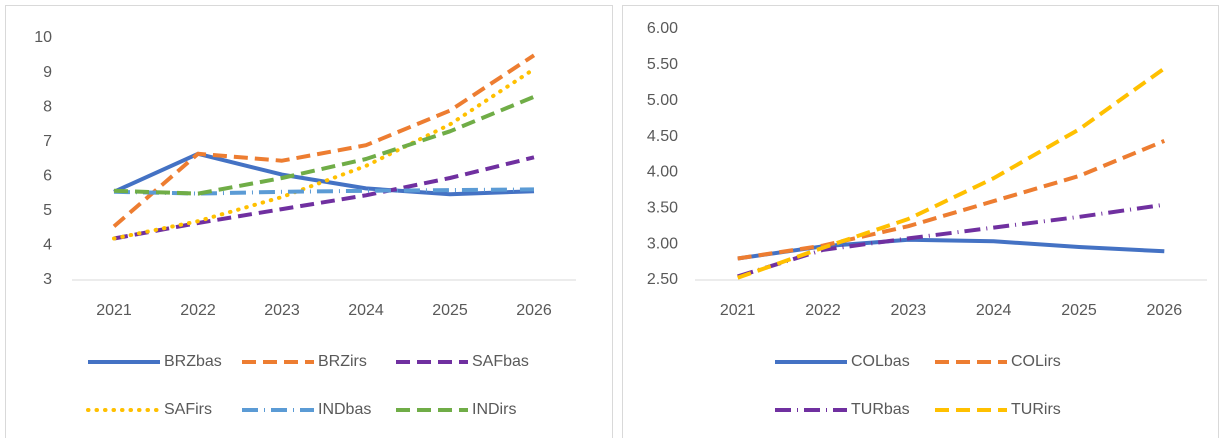  Describe the element at coordinates (344, 409) in the screenshot. I see `legend-label: INDbas` at that location.